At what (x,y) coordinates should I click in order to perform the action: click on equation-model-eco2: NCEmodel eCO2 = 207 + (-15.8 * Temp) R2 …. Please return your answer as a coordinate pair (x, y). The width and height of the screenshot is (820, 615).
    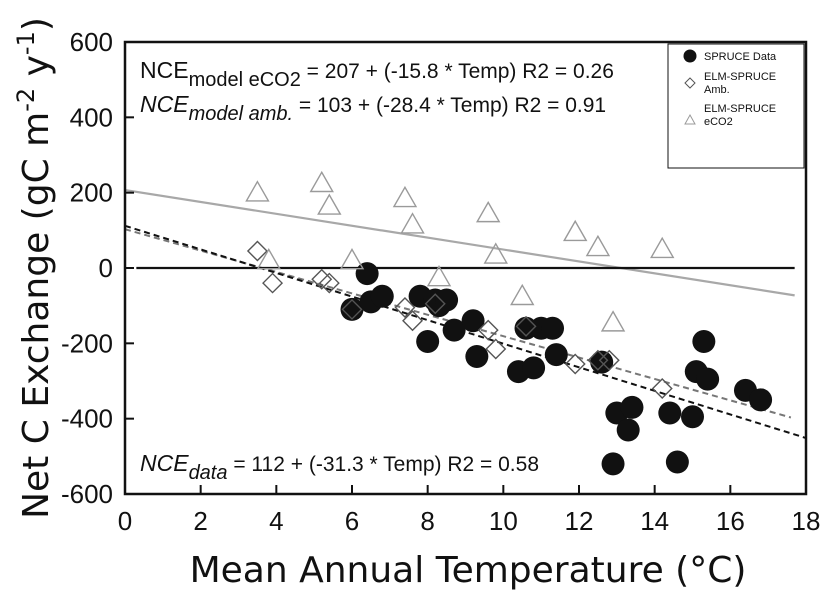
    Looking at the image, I should click on (377, 74).